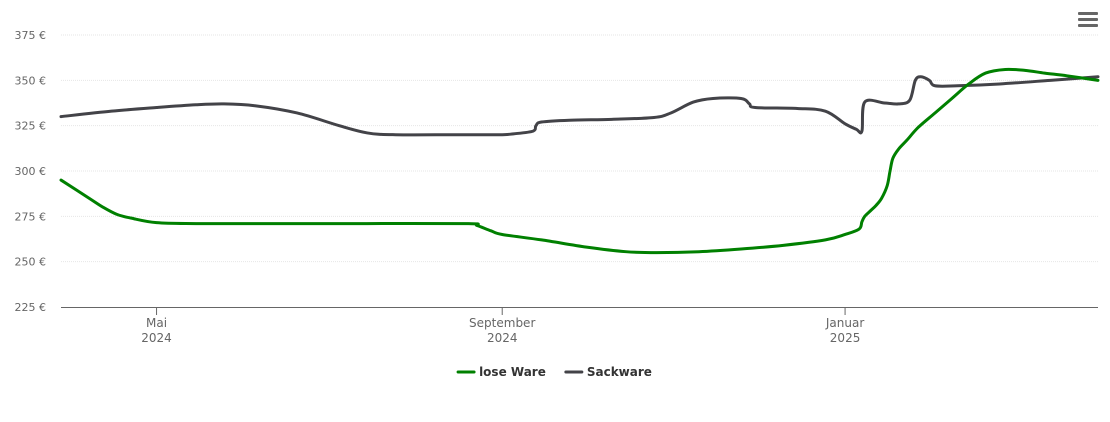 The image size is (1110, 422). What do you see at coordinates (554, 372) in the screenshot?
I see `legend: lose Ware Sackware` at bounding box center [554, 372].